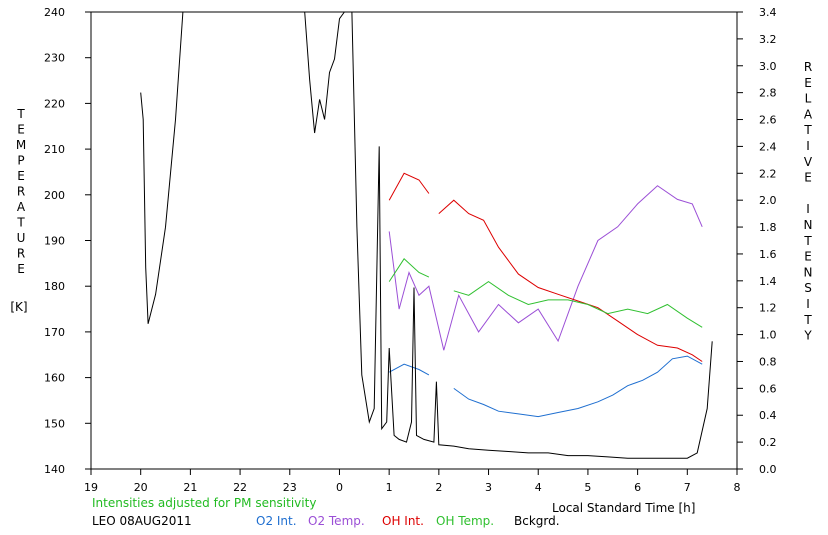  I want to click on legend-o2-int: O2 Int., so click(276, 521).